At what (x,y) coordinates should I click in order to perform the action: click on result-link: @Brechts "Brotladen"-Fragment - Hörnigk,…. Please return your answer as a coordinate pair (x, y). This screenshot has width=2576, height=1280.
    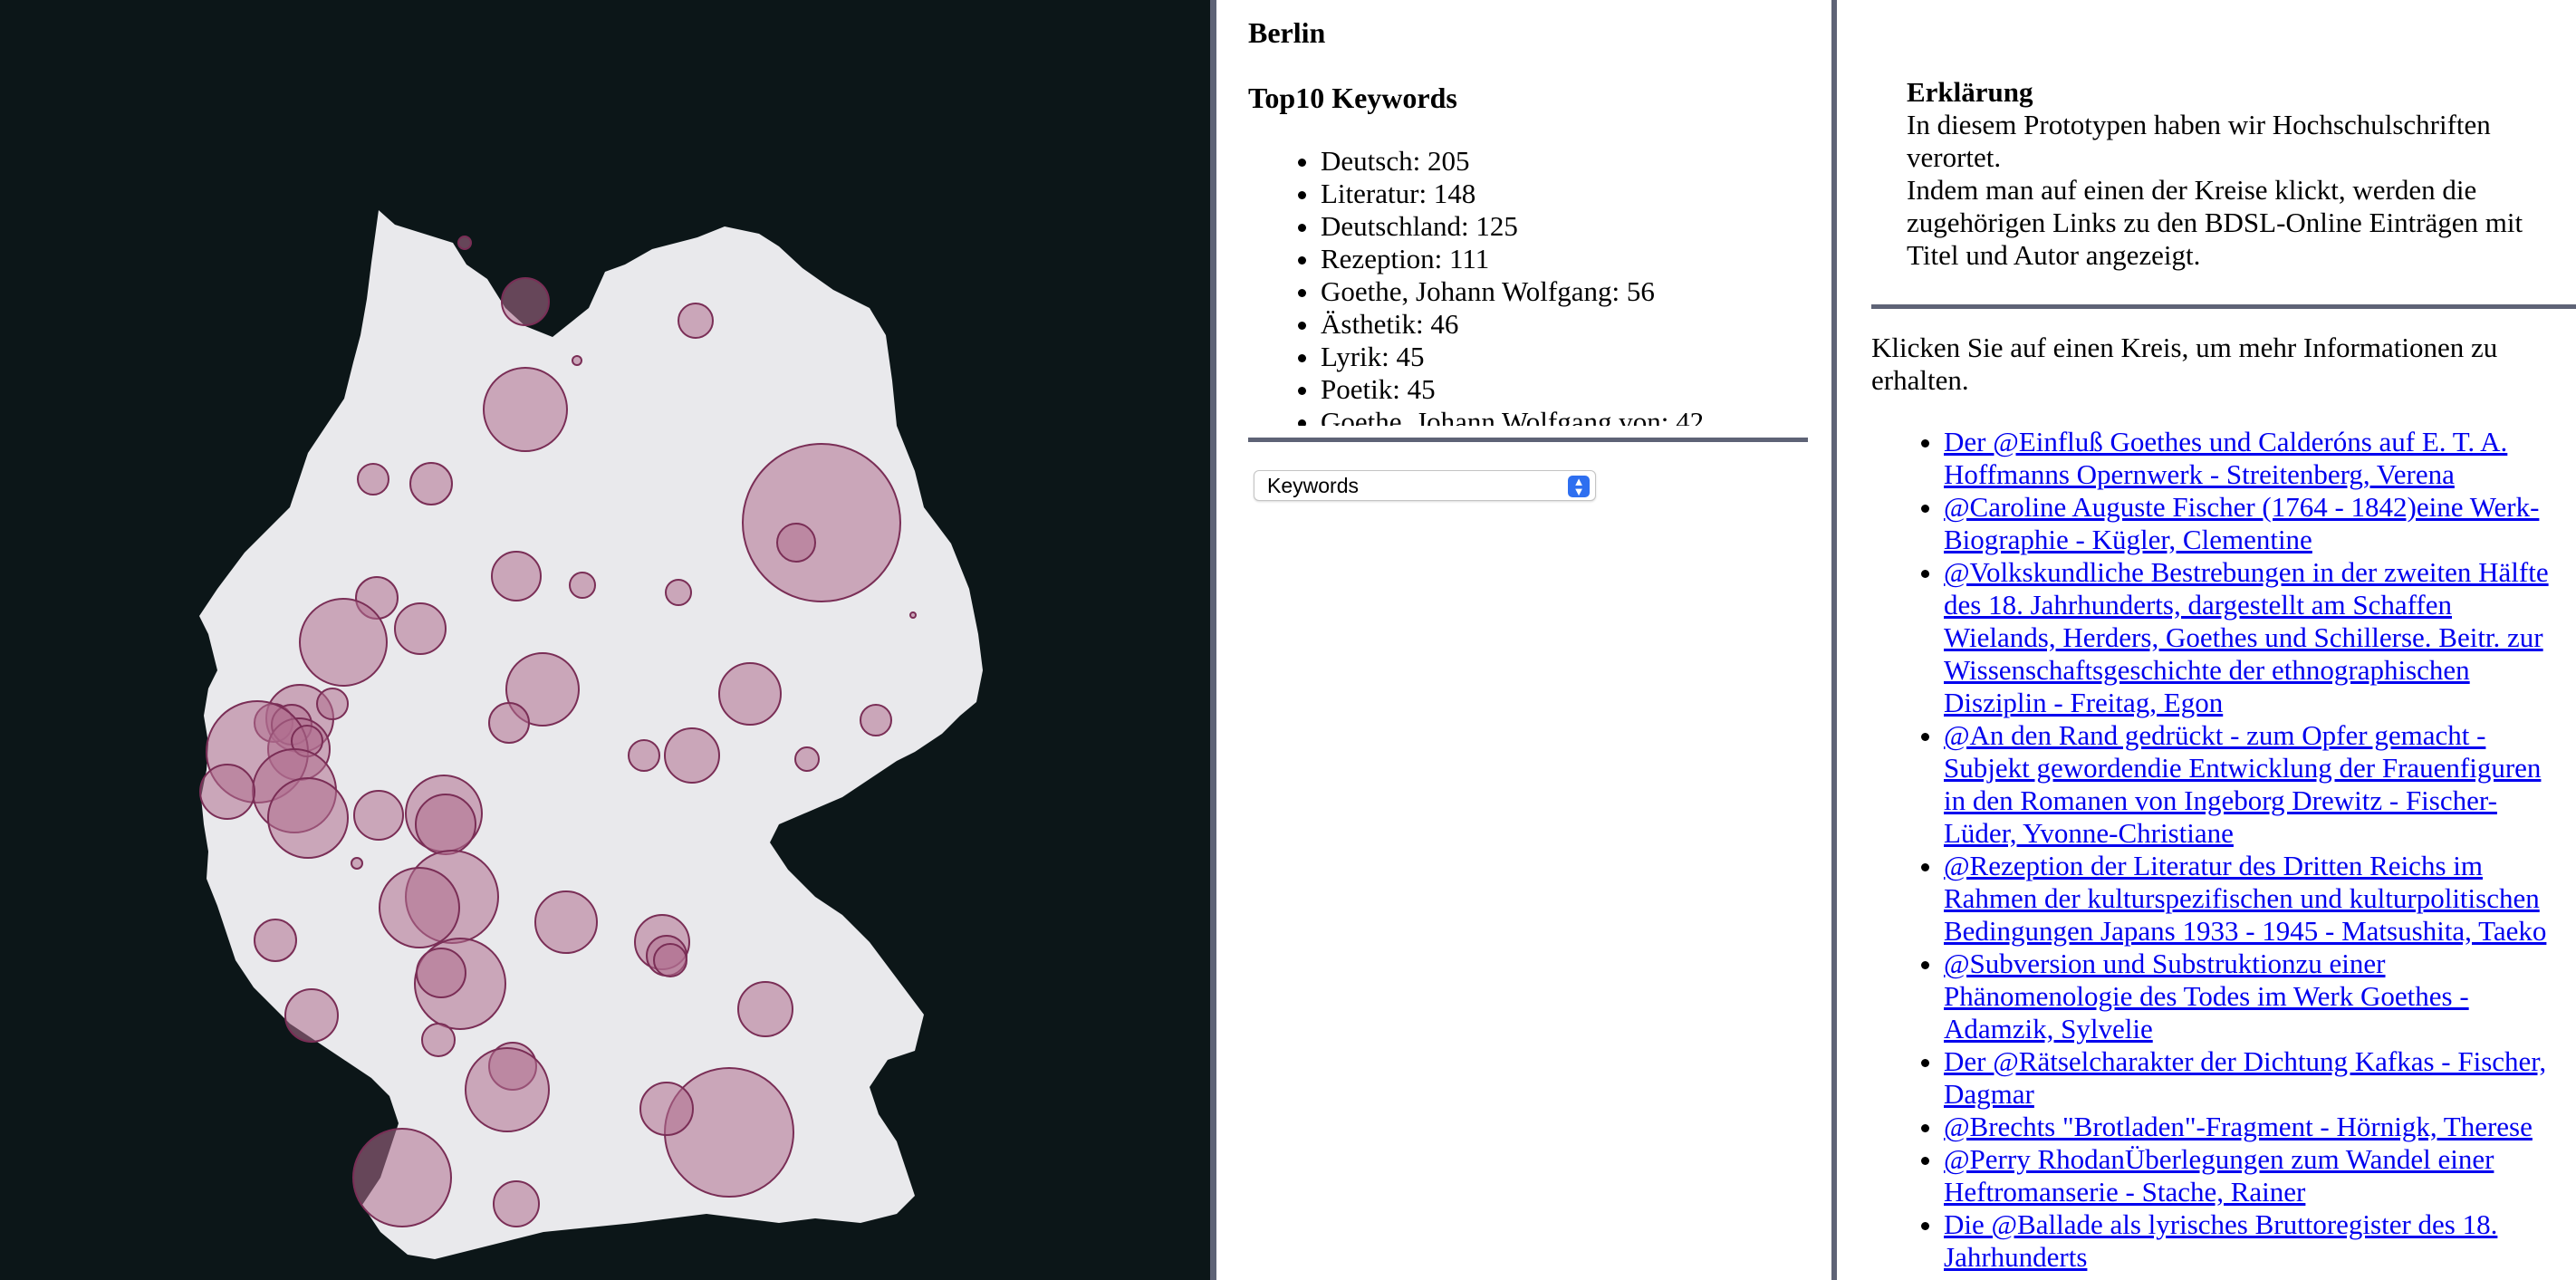
    Looking at the image, I should click on (2238, 1126).